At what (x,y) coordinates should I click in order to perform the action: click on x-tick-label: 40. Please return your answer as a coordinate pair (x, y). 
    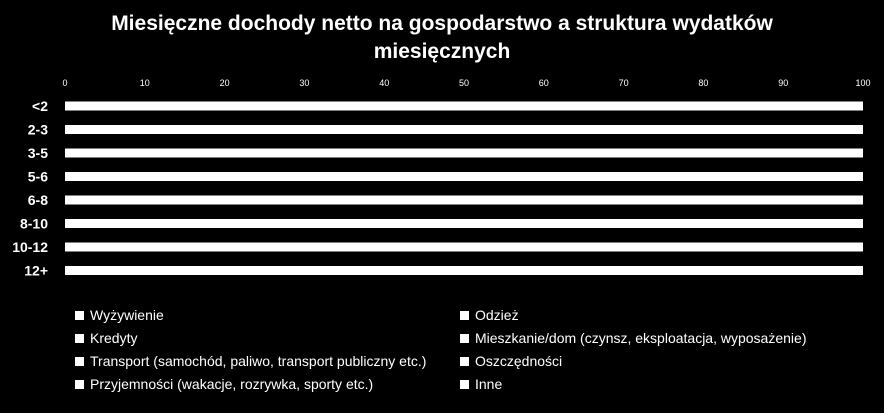
    Looking at the image, I should click on (384, 83).